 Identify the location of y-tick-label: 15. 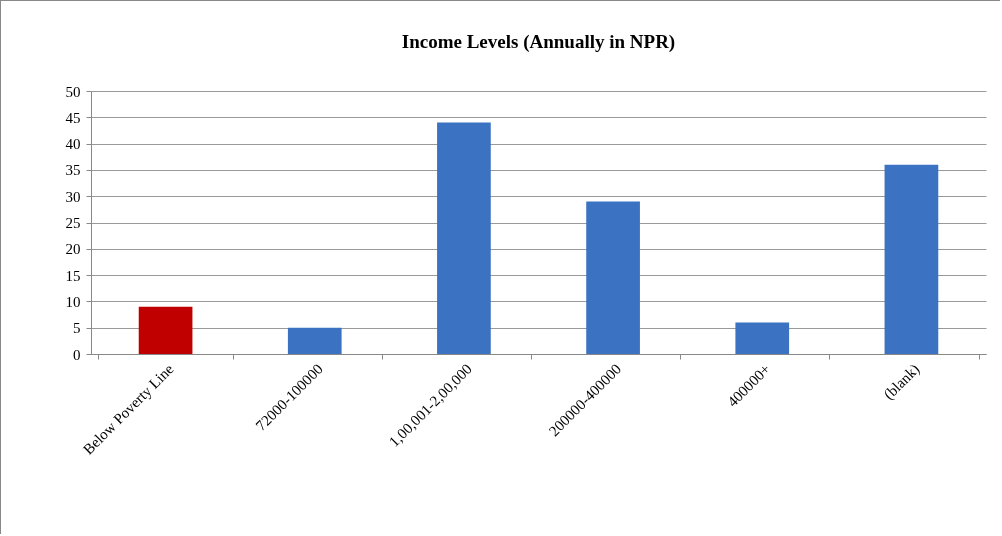
(73, 275).